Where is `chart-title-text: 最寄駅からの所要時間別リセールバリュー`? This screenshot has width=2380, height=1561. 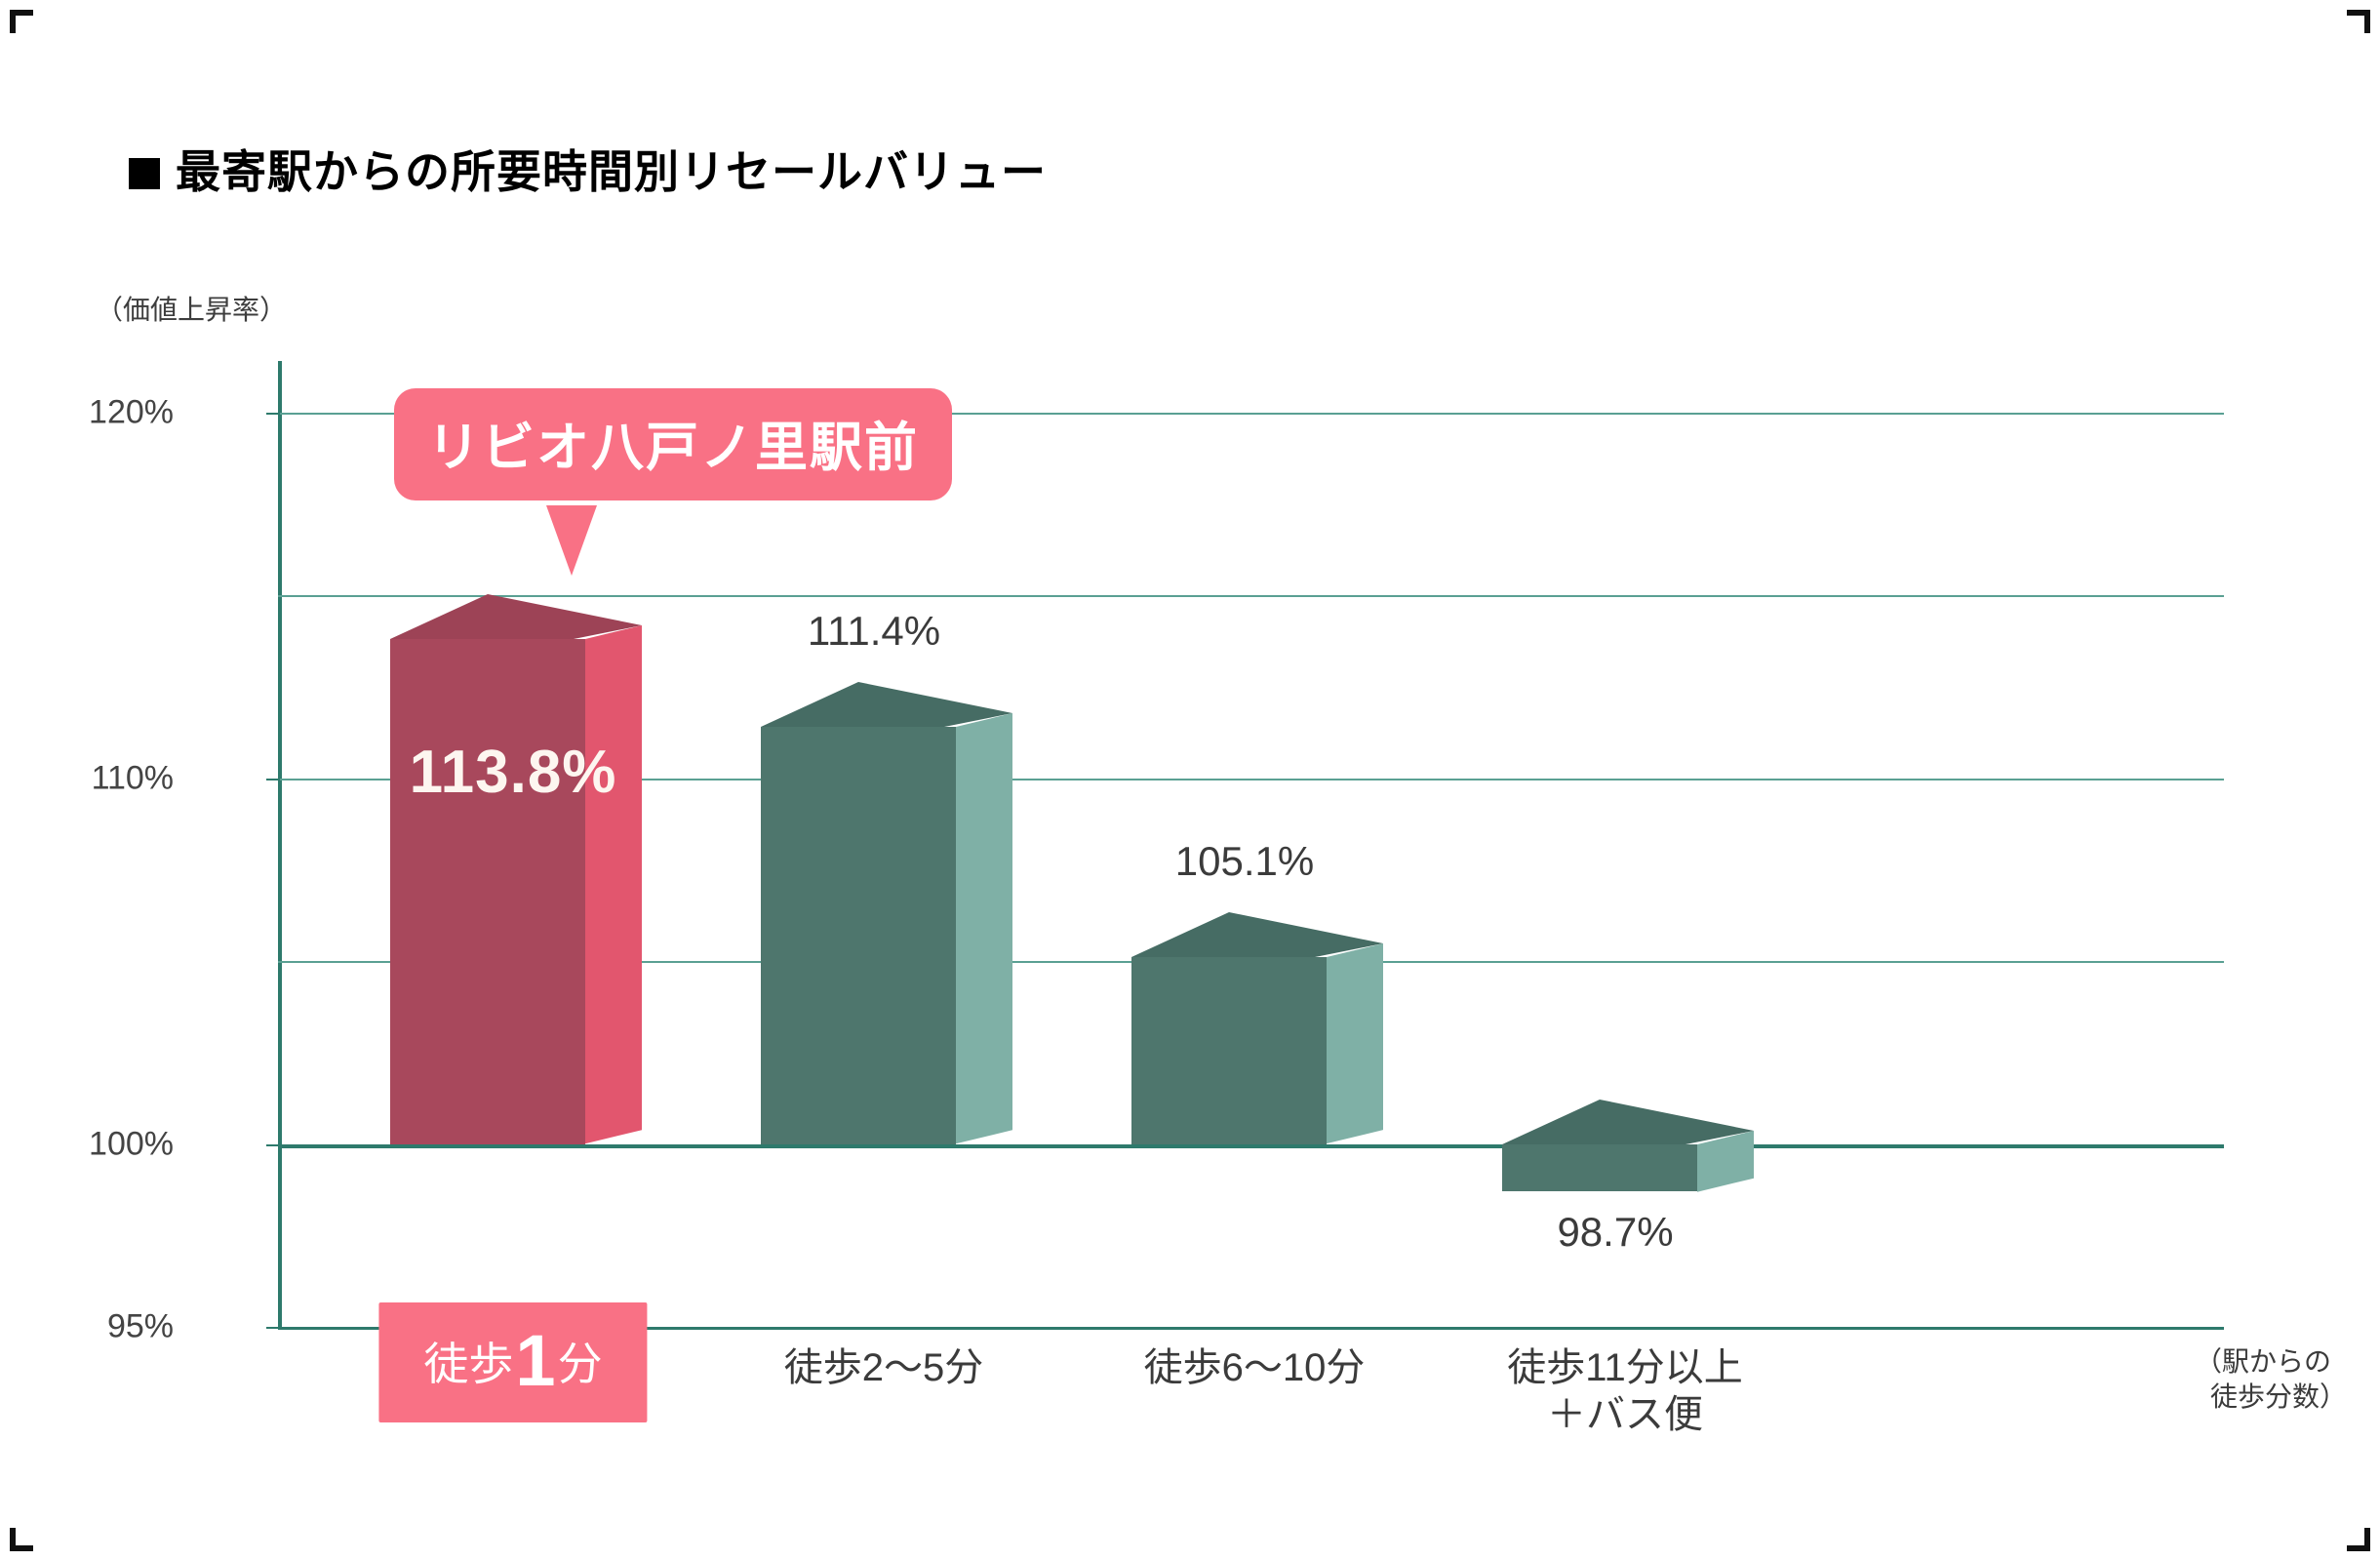
chart-title-text: 最寄駅からの所要時間別リセールバリュー is located at coordinates (611, 171).